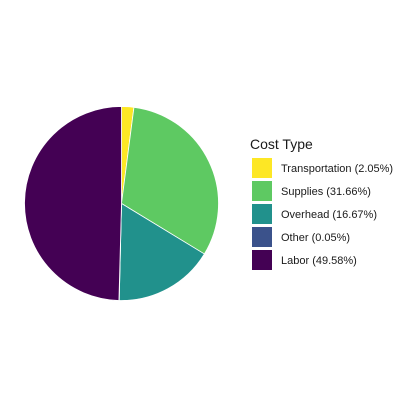 Image resolution: width=401 pixels, height=408 pixels. Describe the element at coordinates (170, 180) in the screenshot. I see `pie-slice-supplies` at that location.